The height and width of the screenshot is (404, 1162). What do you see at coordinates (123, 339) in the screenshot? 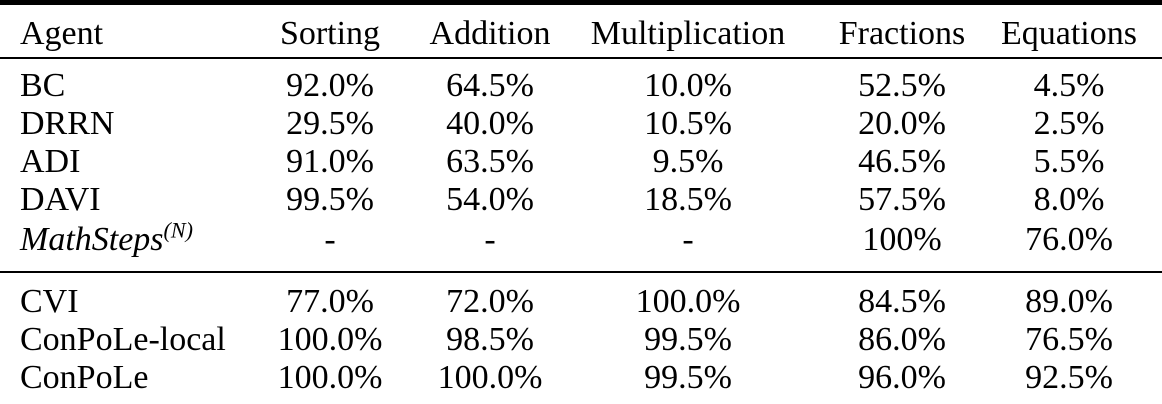
I see `agent-cell: ConPoLe-local` at bounding box center [123, 339].